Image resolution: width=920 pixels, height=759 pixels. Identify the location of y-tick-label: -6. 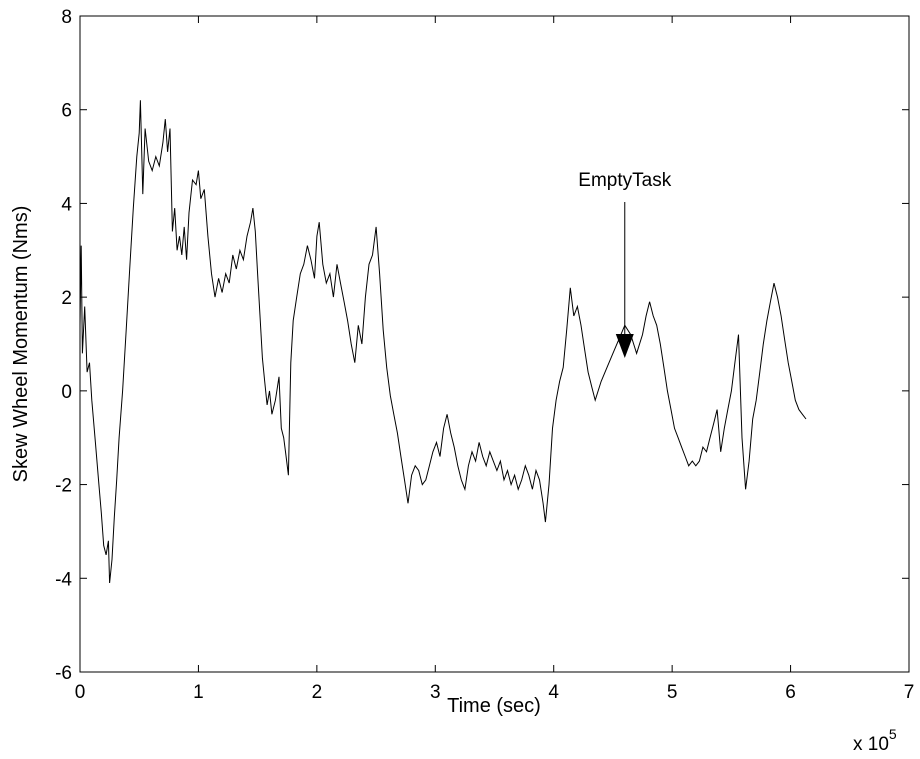
(63, 673).